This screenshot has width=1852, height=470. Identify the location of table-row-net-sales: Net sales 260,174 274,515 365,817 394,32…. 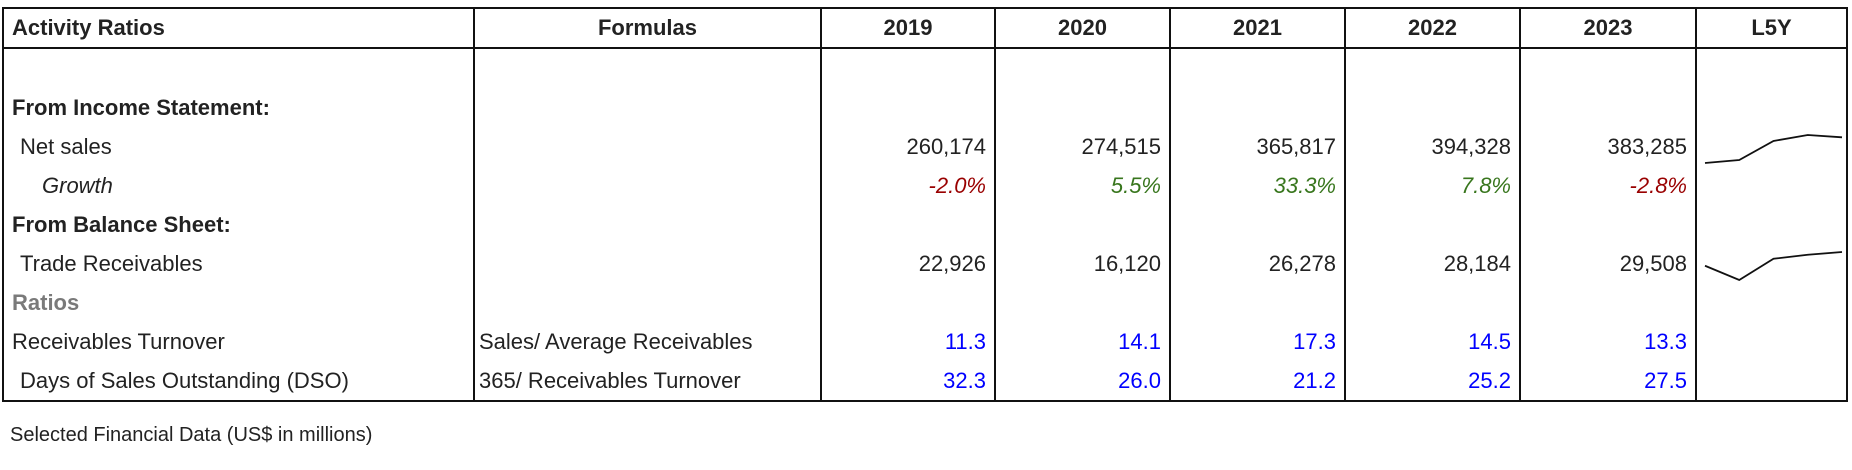
(925, 146).